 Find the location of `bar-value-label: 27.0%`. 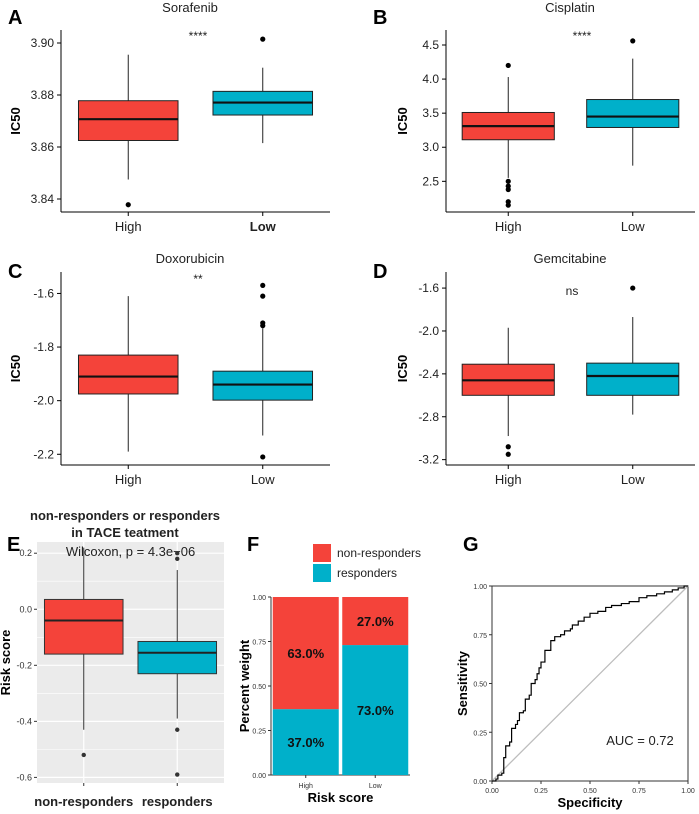

bar-value-label: 27.0% is located at coordinates (375, 621).